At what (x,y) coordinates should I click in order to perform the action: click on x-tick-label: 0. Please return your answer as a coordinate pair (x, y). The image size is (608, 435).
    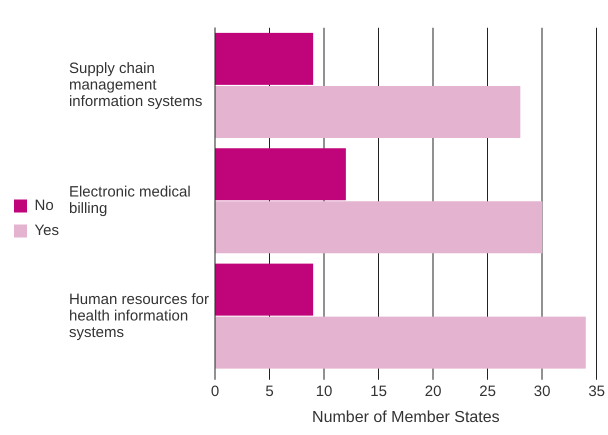
    Looking at the image, I should click on (215, 391).